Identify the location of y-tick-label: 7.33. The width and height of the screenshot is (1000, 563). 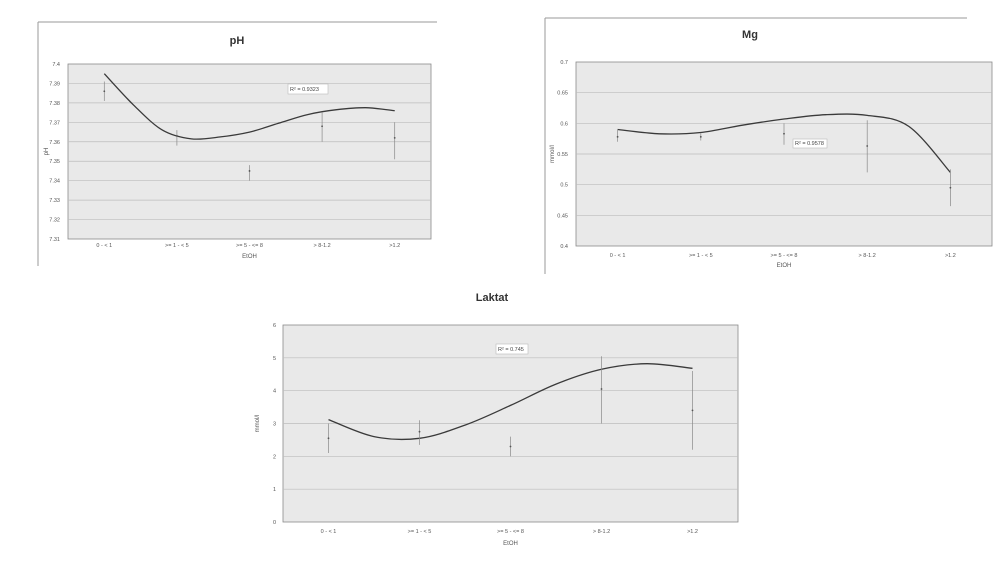
(54, 201).